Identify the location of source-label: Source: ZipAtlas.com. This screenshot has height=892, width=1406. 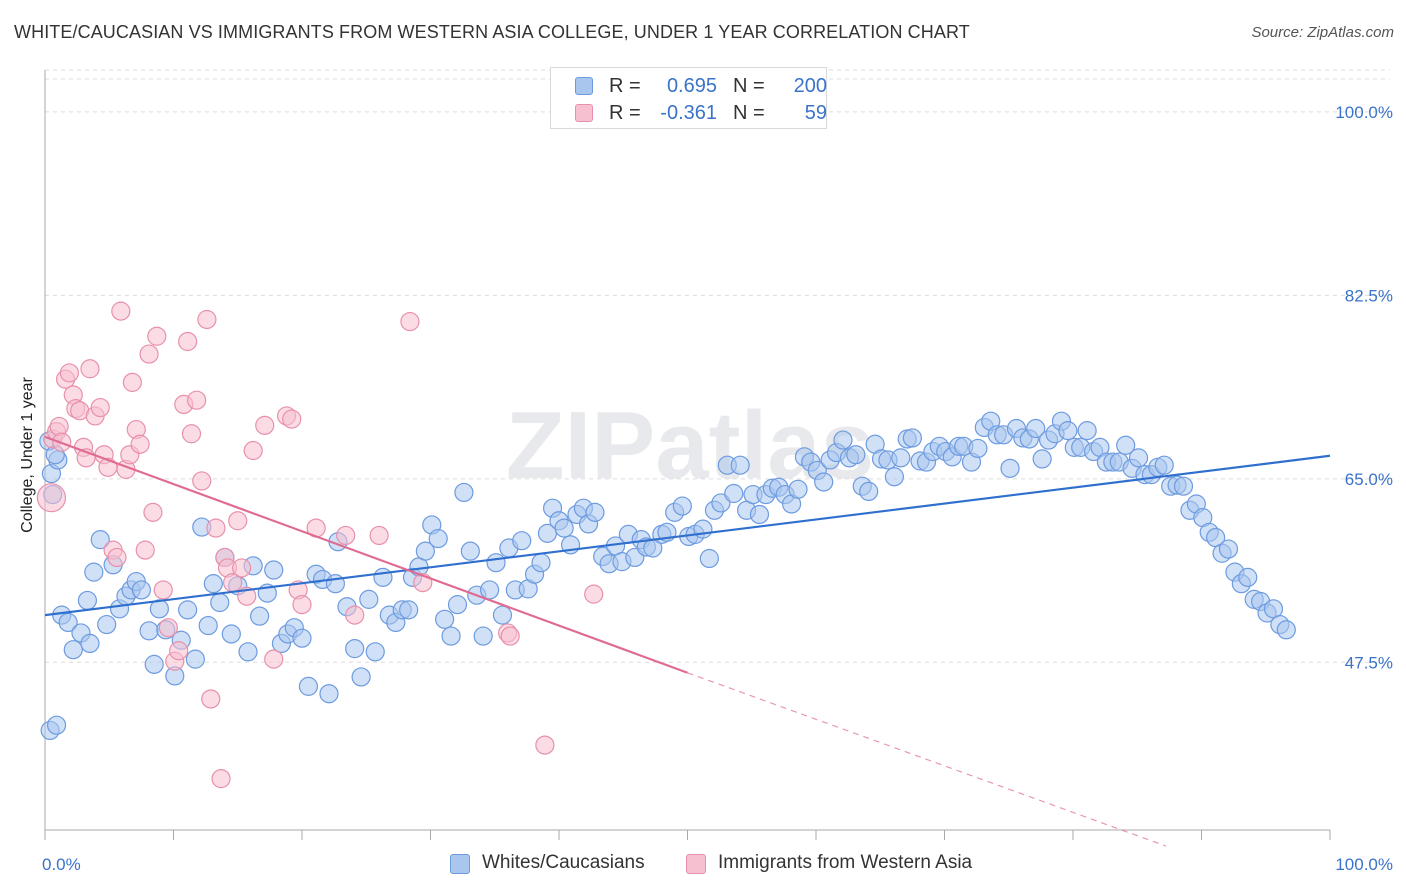
(1322, 32).